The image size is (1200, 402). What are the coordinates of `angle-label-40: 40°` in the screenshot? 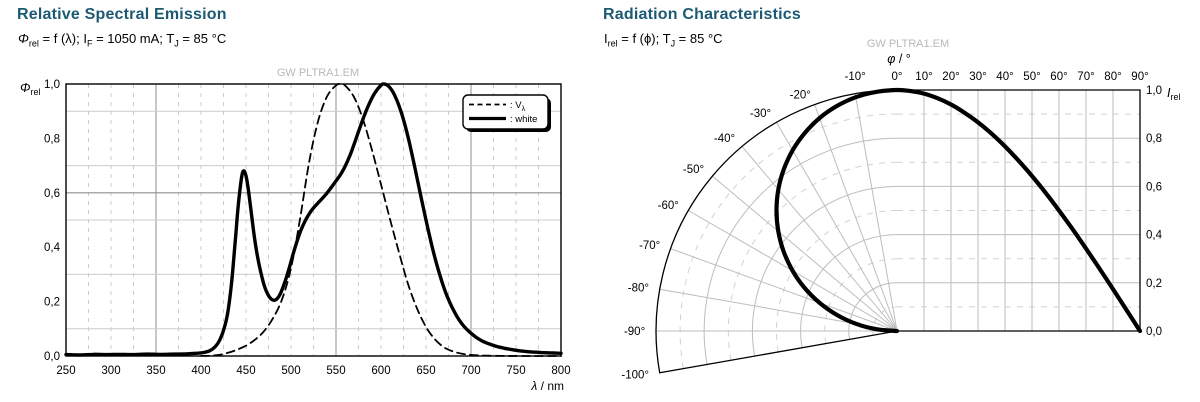 It's located at (1004, 77).